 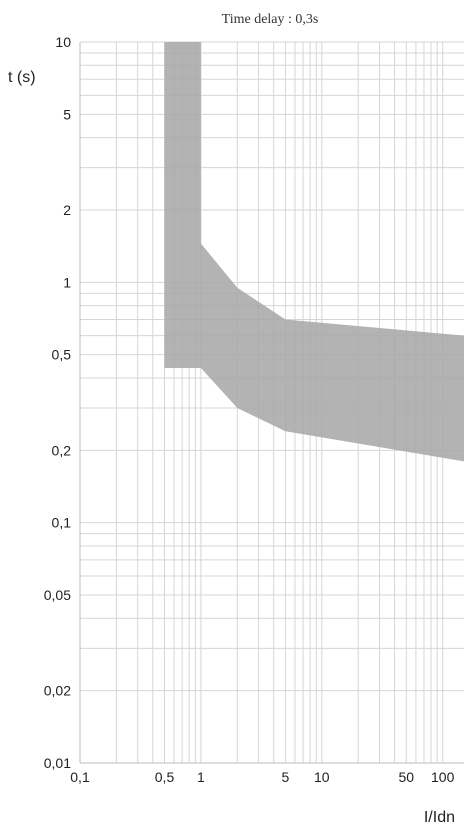 I want to click on y-tick-label: 2, so click(x=67, y=210).